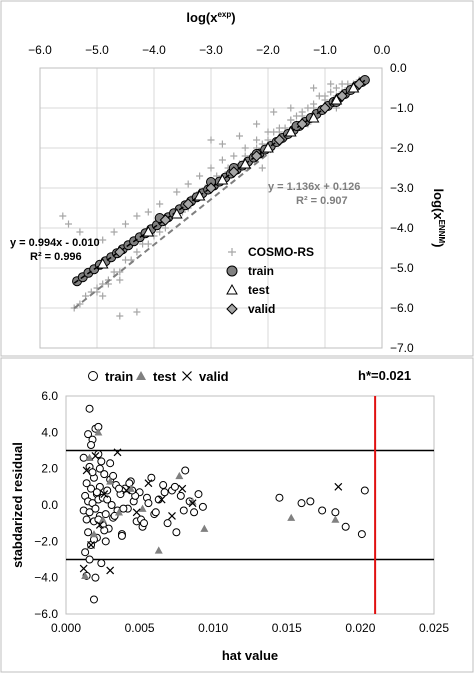  I want to click on legend: train test valid, so click(158, 376).